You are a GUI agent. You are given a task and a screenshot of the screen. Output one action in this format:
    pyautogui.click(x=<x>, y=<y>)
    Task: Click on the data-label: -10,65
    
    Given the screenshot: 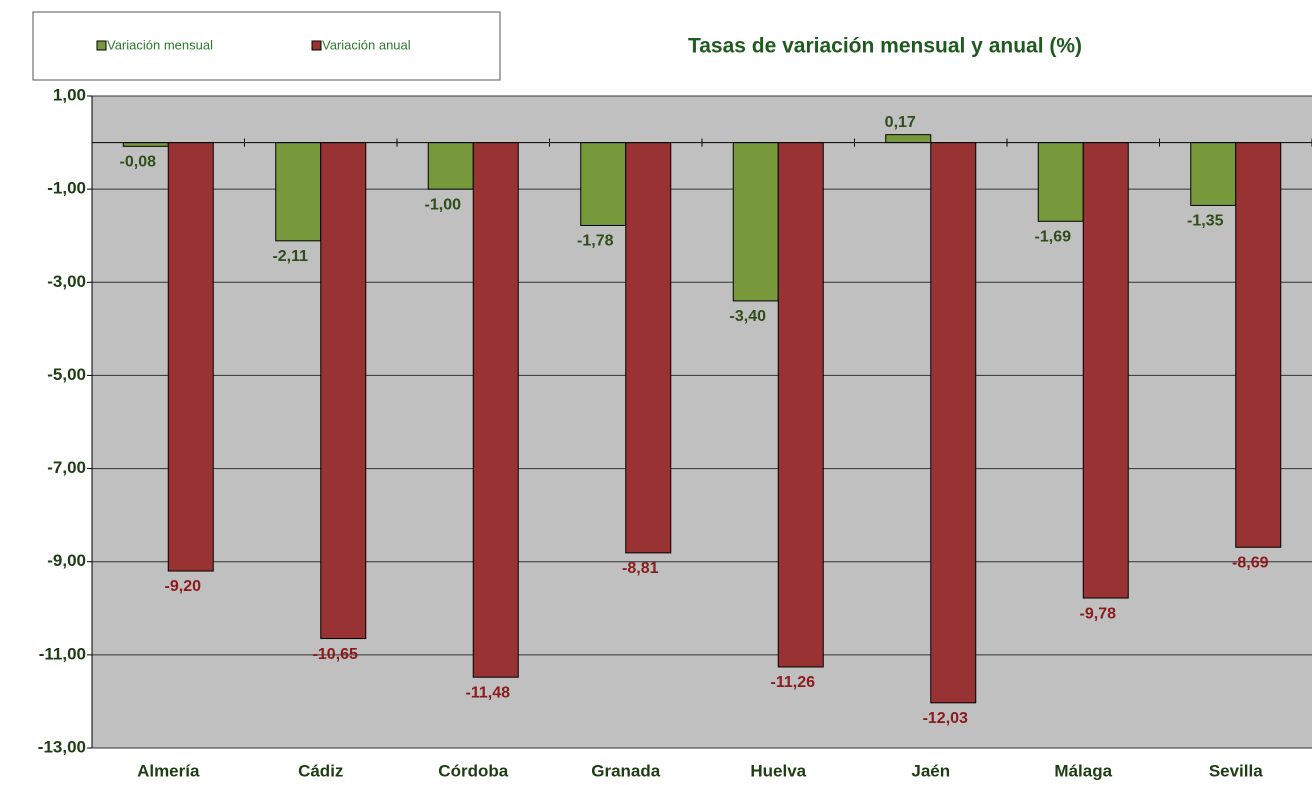 What is the action you would take?
    pyautogui.click(x=335, y=654)
    